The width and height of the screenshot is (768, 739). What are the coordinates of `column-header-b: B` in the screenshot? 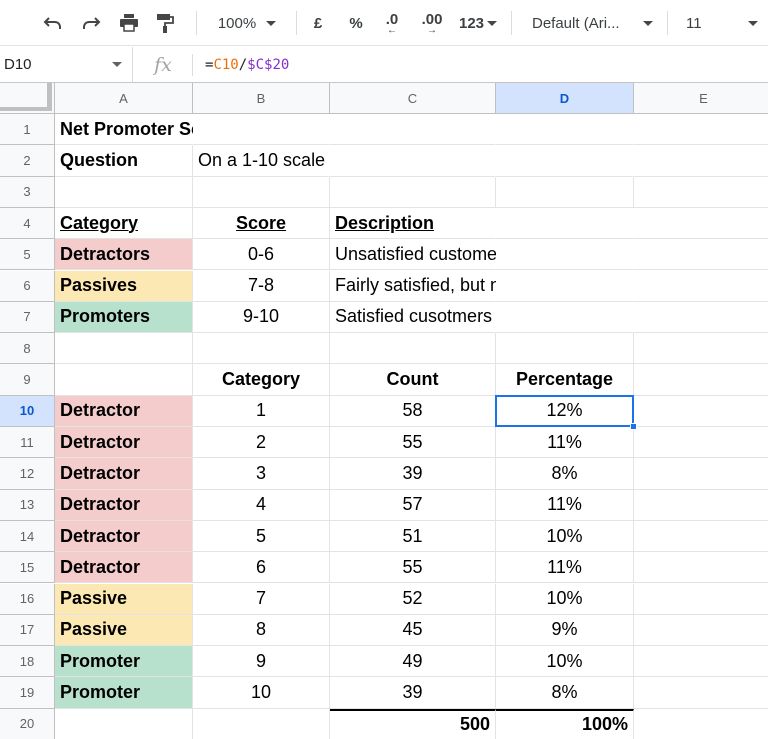 It's located at (261, 98).